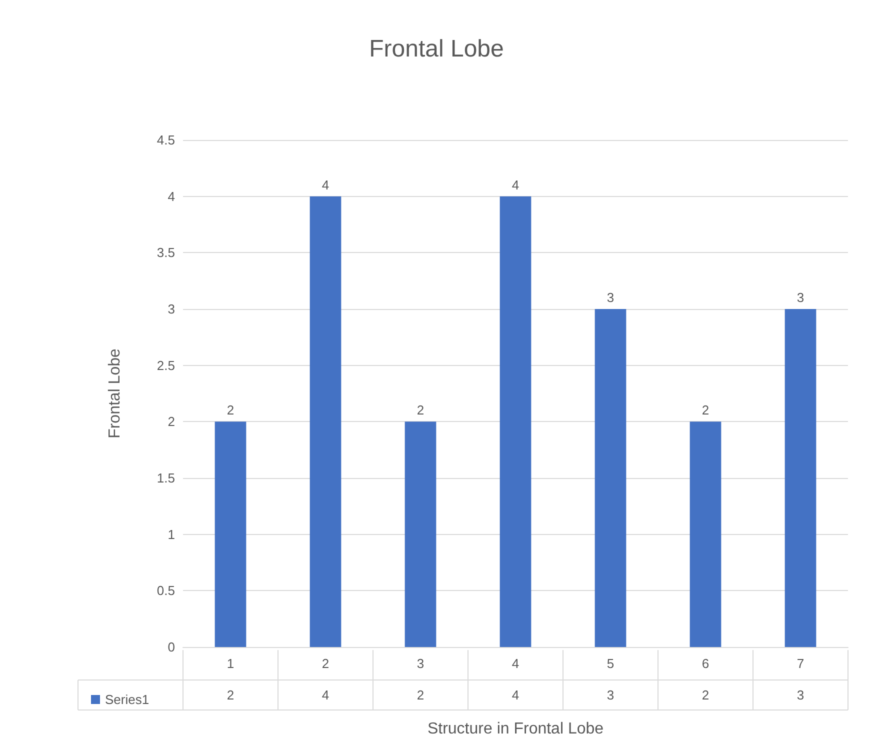  What do you see at coordinates (515, 729) in the screenshot?
I see `x-axis-title: Structure in Frontal Lobe` at bounding box center [515, 729].